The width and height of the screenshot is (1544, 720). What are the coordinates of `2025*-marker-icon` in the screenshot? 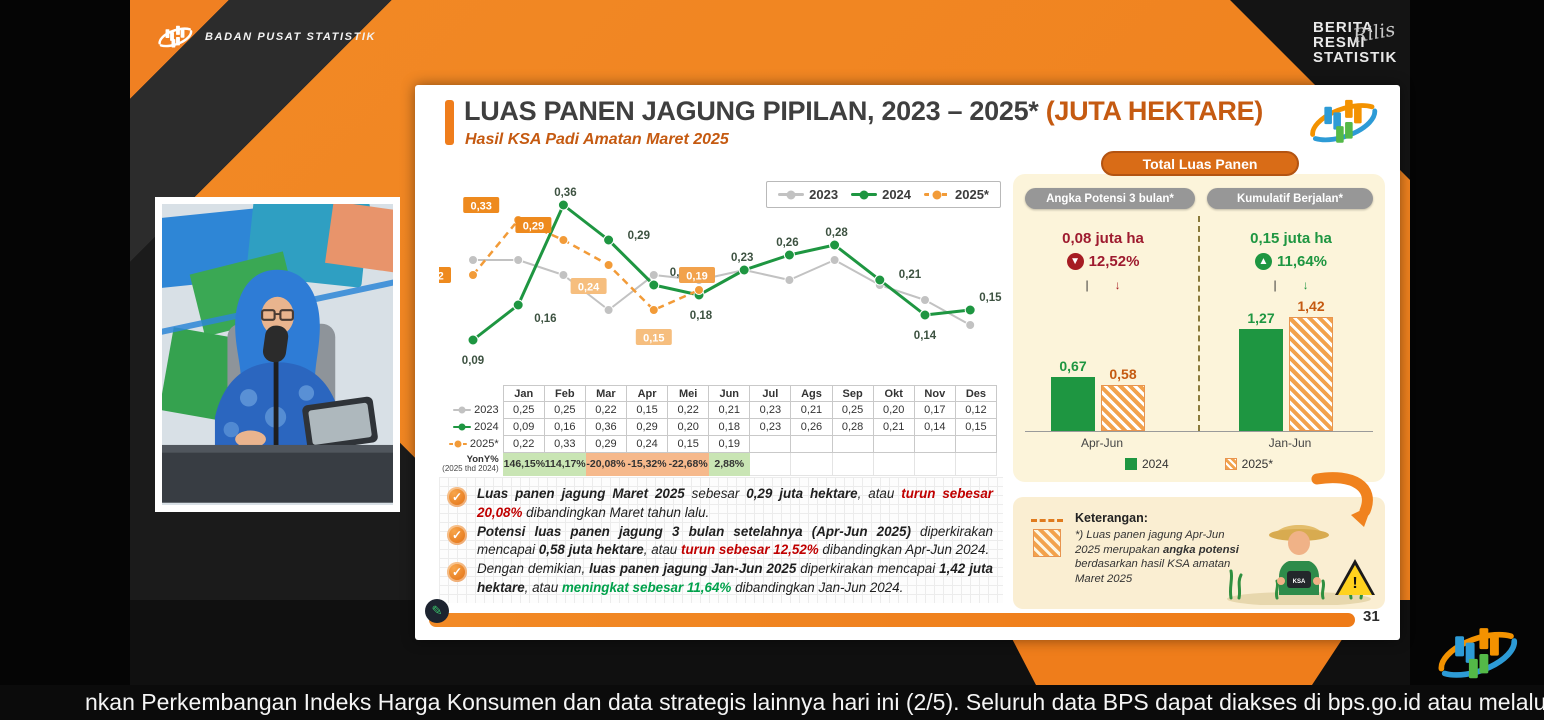 It's located at (457, 444).